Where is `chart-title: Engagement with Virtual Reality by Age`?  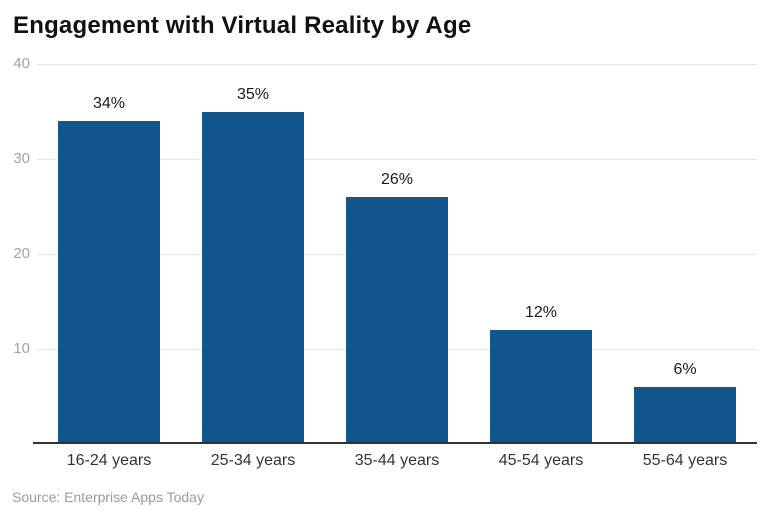 chart-title: Engagement with Virtual Reality by Age is located at coordinates (242, 25).